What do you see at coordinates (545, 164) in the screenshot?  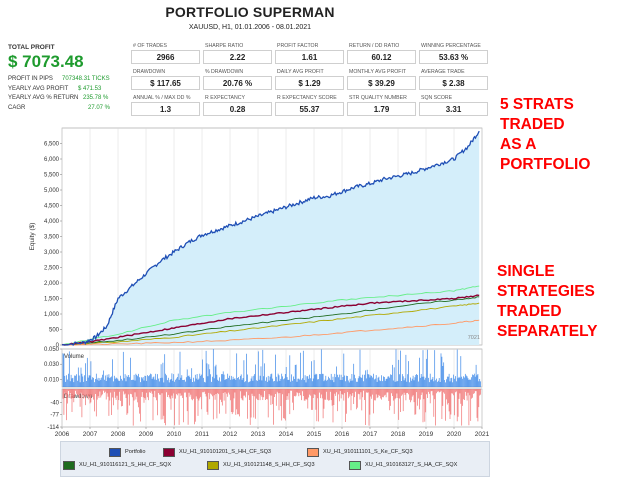 I see `annotation-line: PORTFOLIO` at bounding box center [545, 164].